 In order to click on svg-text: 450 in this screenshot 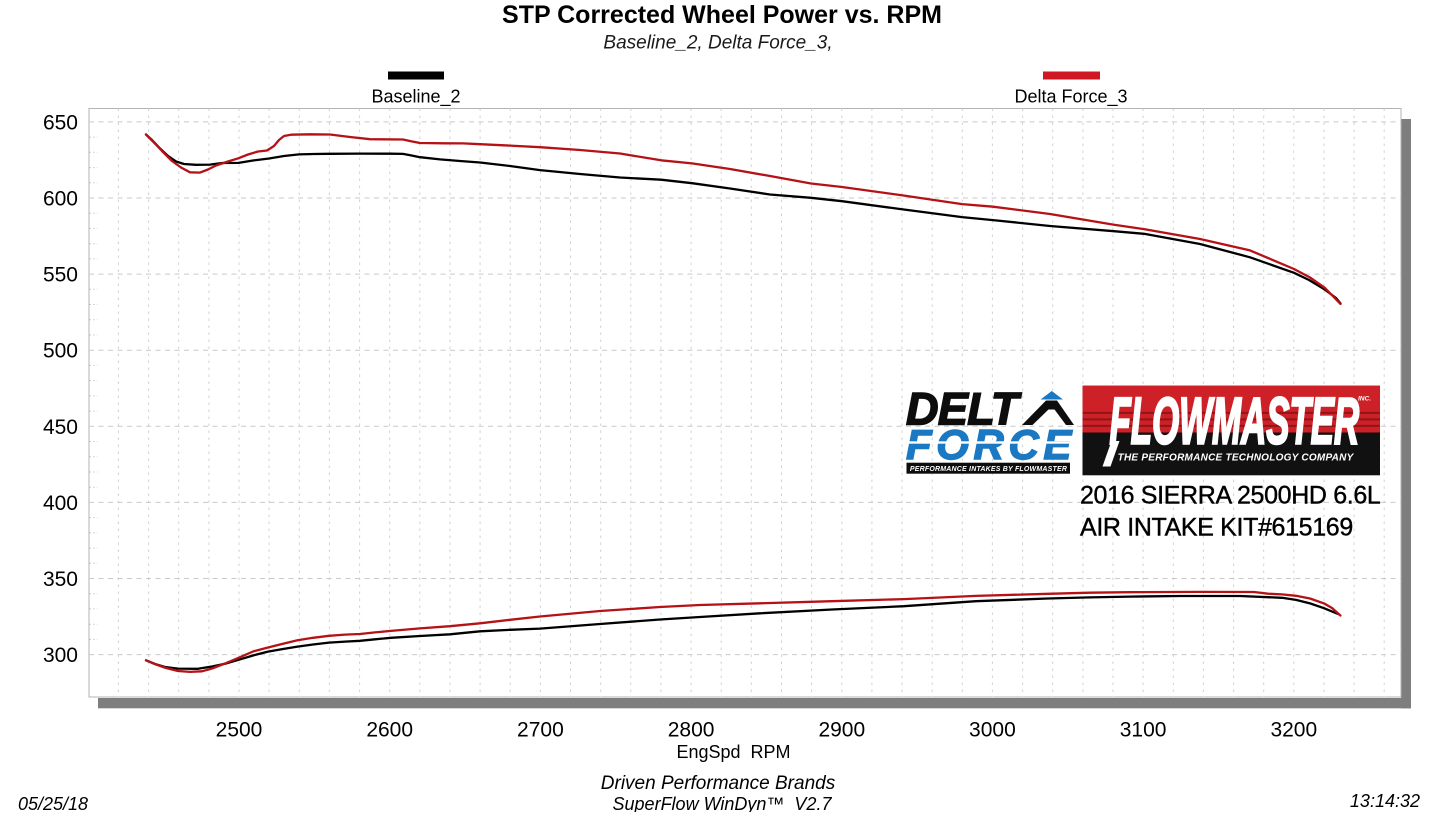, I will do `click(60, 427)`.